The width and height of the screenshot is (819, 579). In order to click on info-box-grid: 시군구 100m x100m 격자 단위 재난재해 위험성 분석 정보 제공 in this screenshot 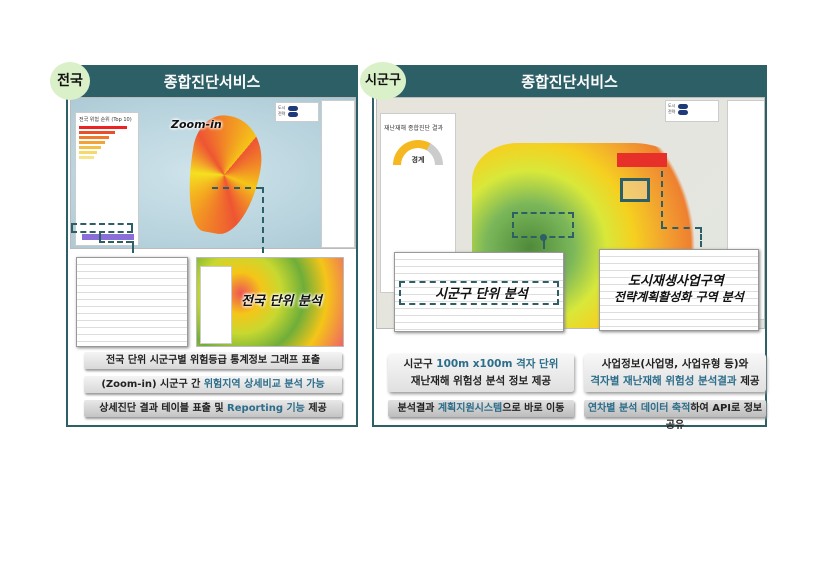, I will do `click(481, 373)`.